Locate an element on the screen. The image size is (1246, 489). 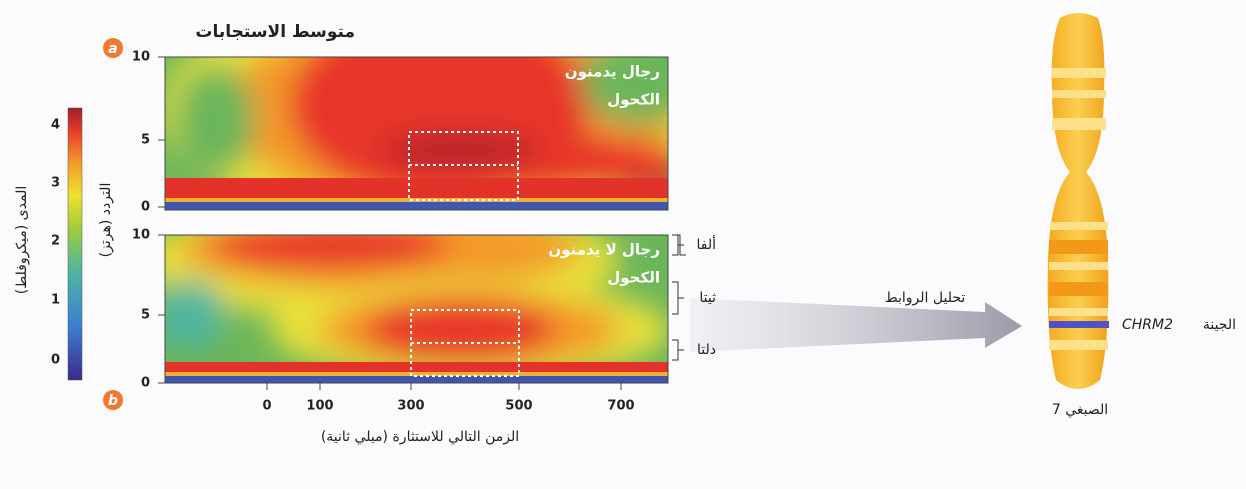
panel-label: رجال لا يدمنون is located at coordinates (604, 250).